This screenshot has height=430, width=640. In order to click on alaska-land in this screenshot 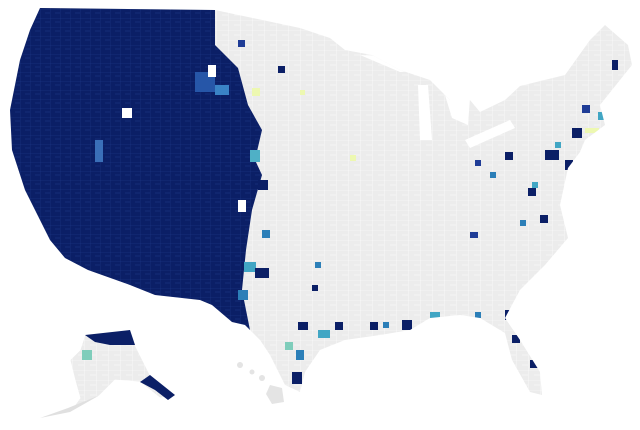, I will do `click(122, 371)`.